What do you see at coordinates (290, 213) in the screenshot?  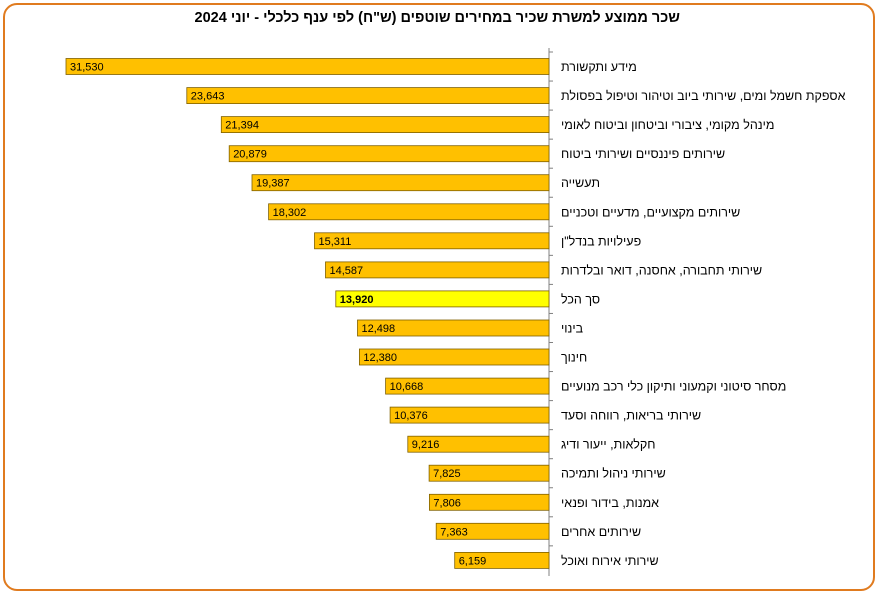 I see `bar-value-label: 18,302` at bounding box center [290, 213].